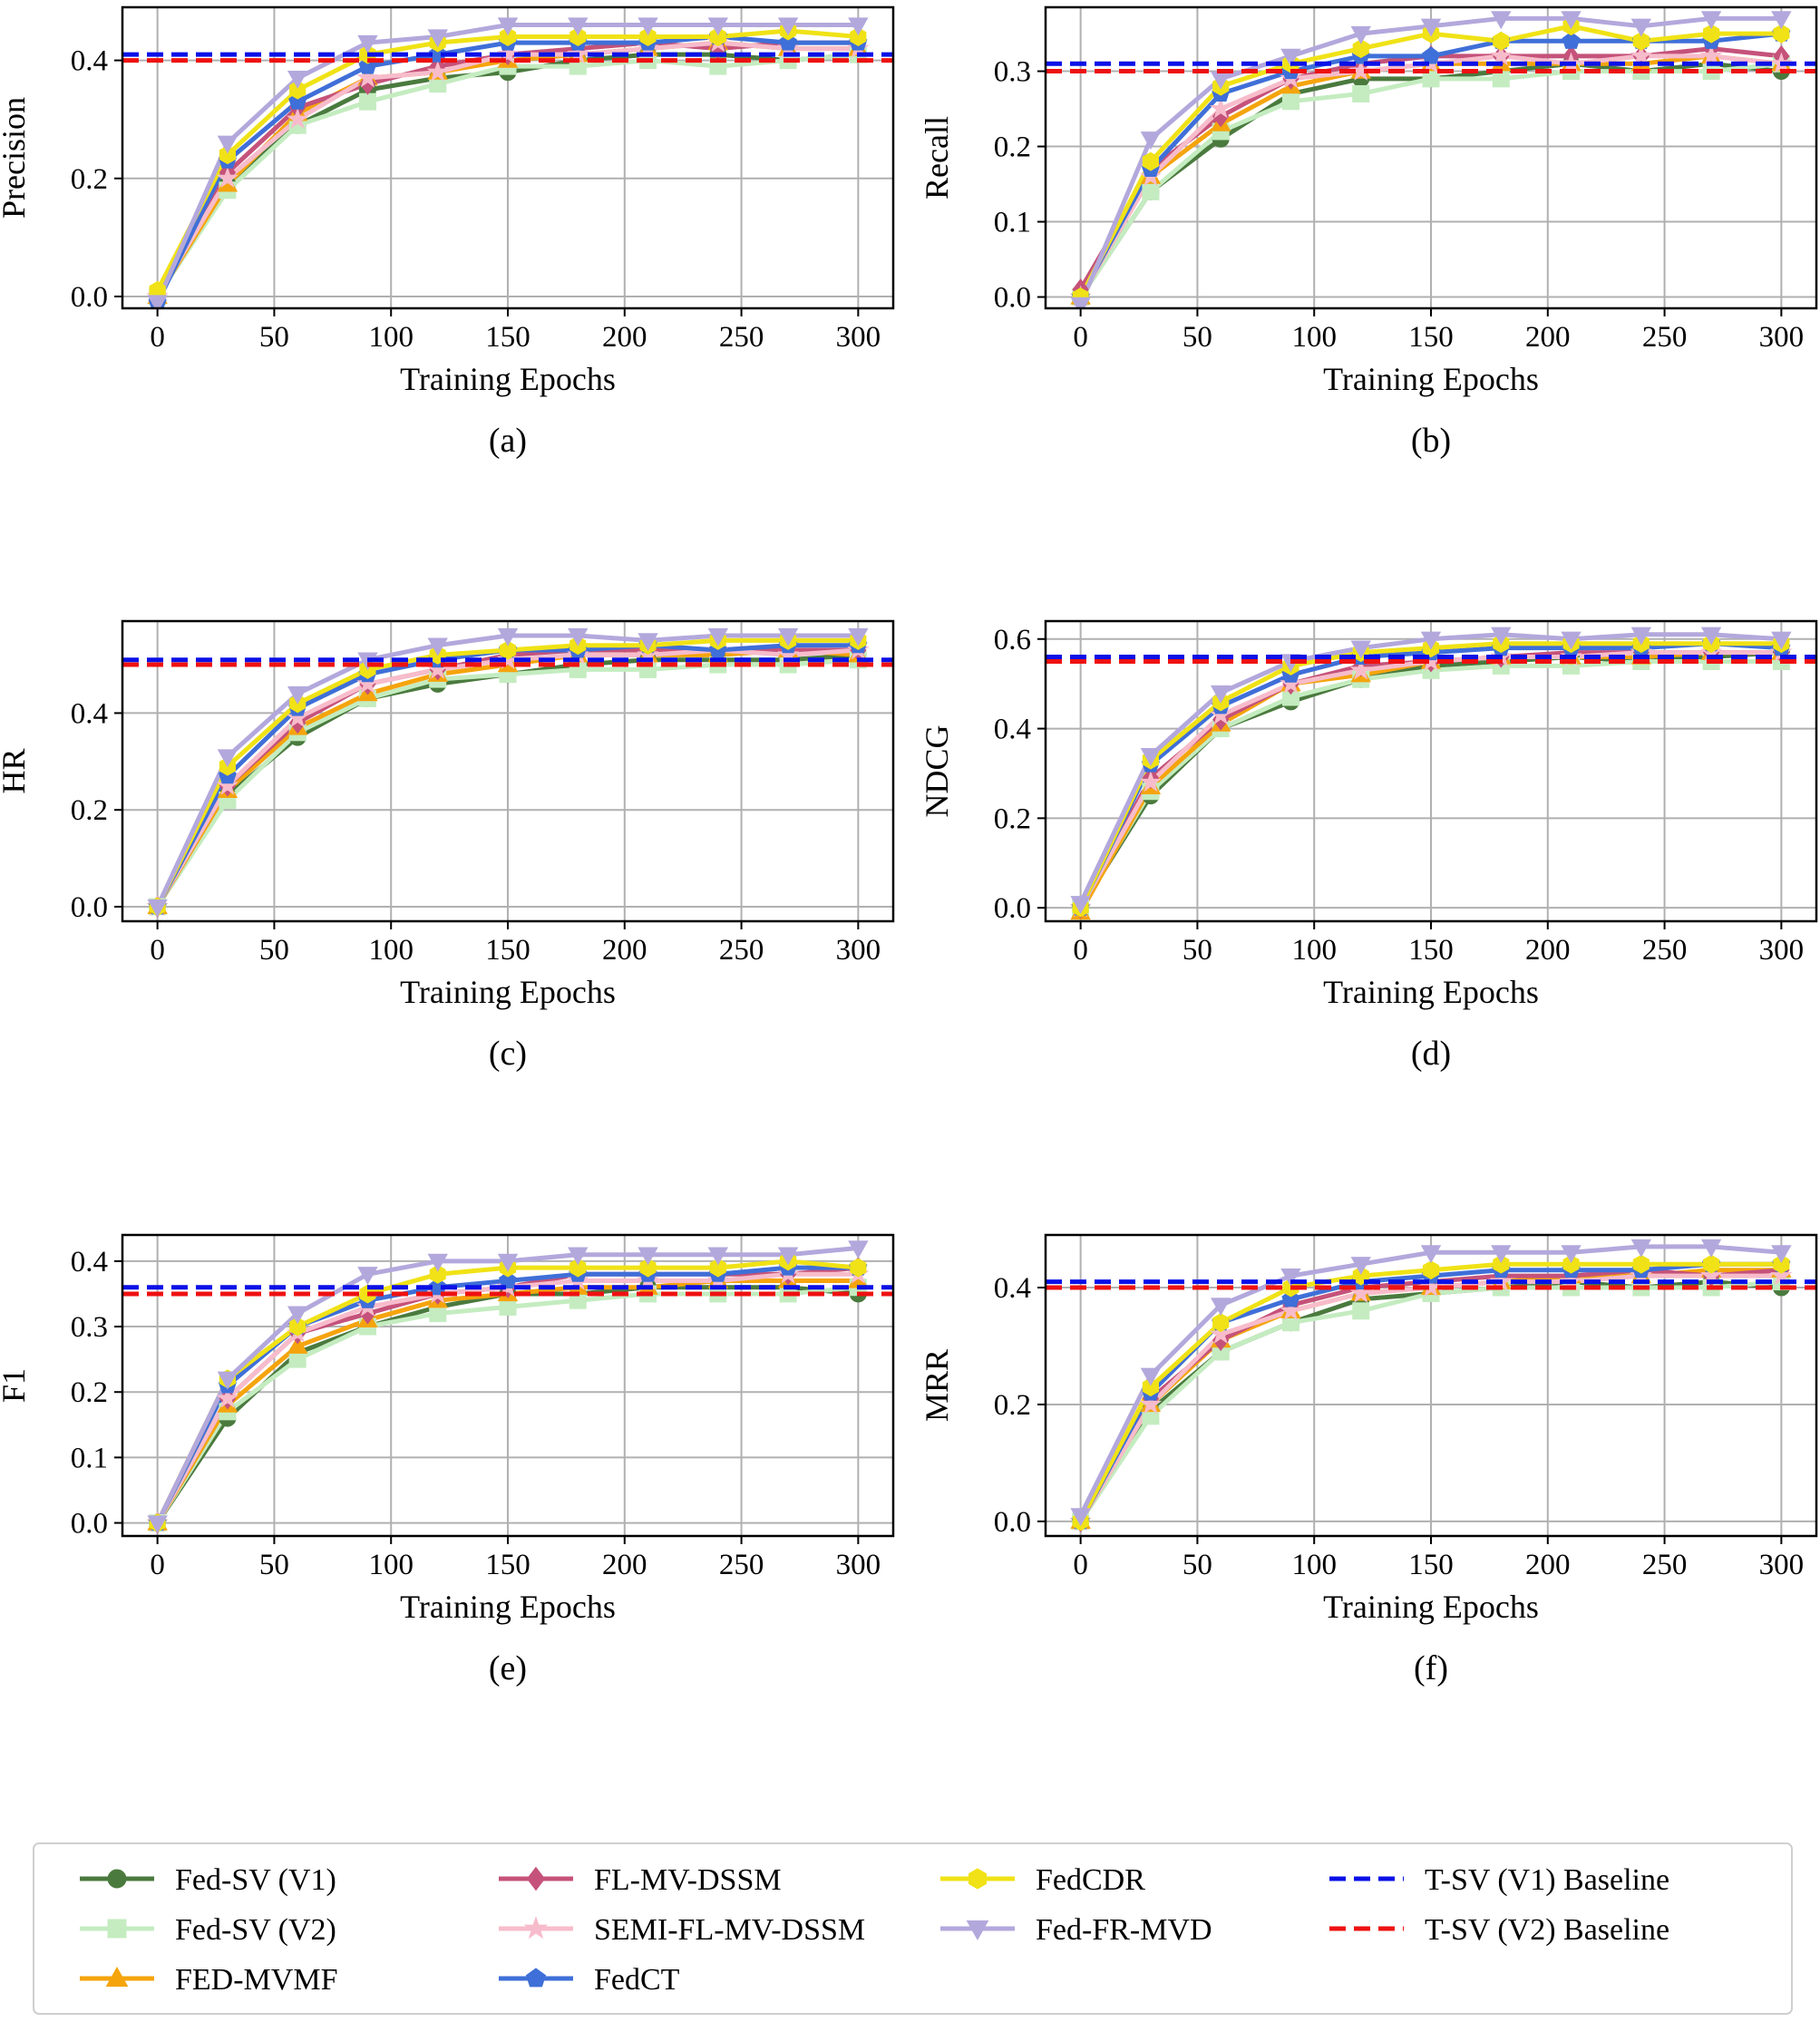 This screenshot has width=1820, height=2022. What do you see at coordinates (508, 1668) in the screenshot?
I see `panel-label: (e)` at bounding box center [508, 1668].